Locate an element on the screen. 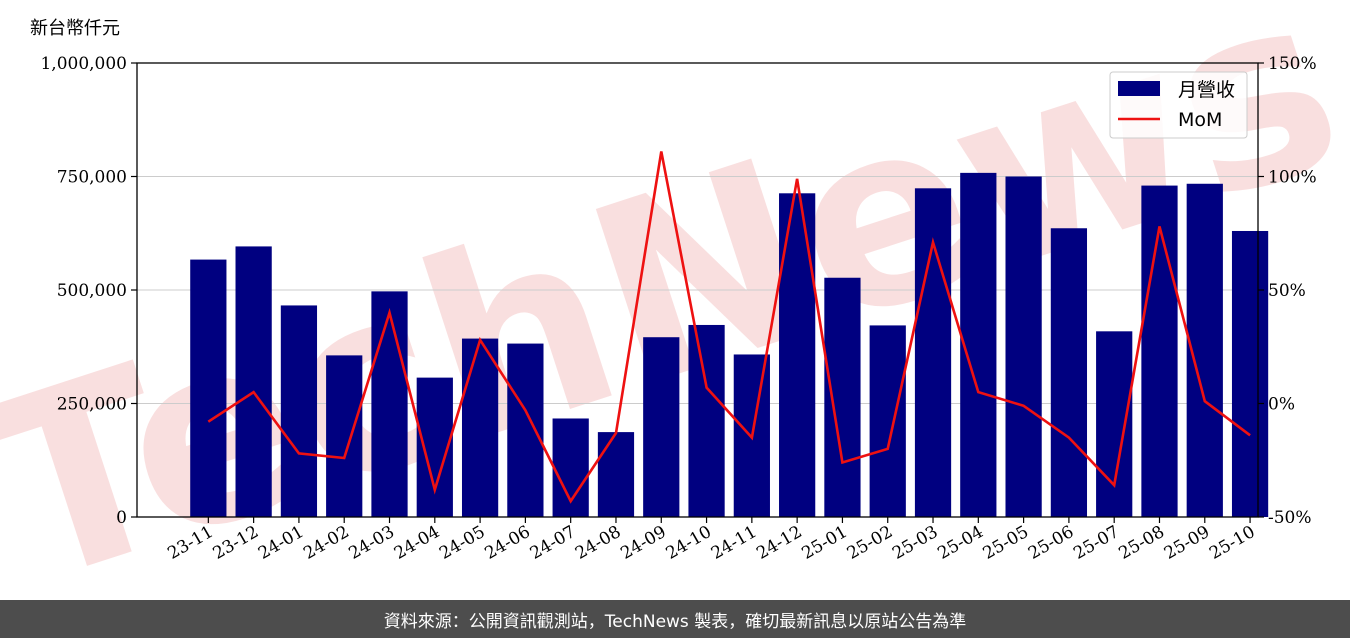 The height and width of the screenshot is (638, 1350). left-tick-label: 0 is located at coordinates (121, 518).